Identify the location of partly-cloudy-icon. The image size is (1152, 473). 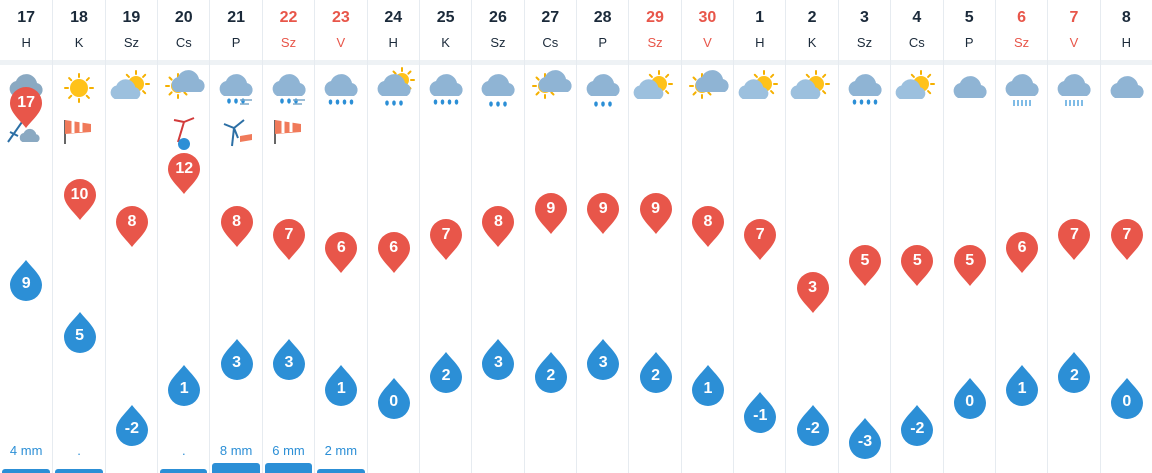
(758, 84).